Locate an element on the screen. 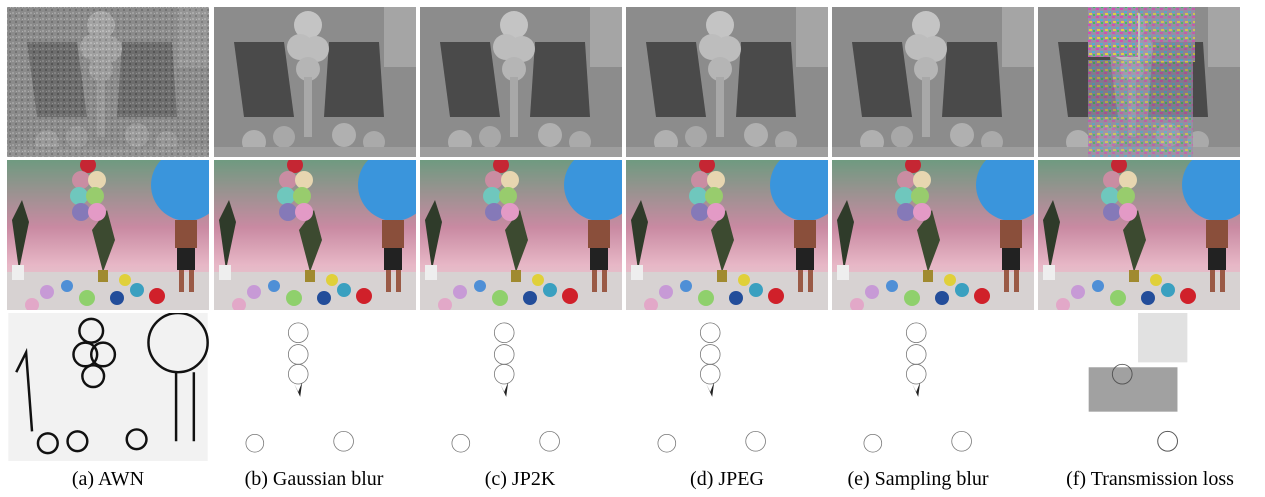 The height and width of the screenshot is (497, 1265). column-c is located at coordinates (521, 234).